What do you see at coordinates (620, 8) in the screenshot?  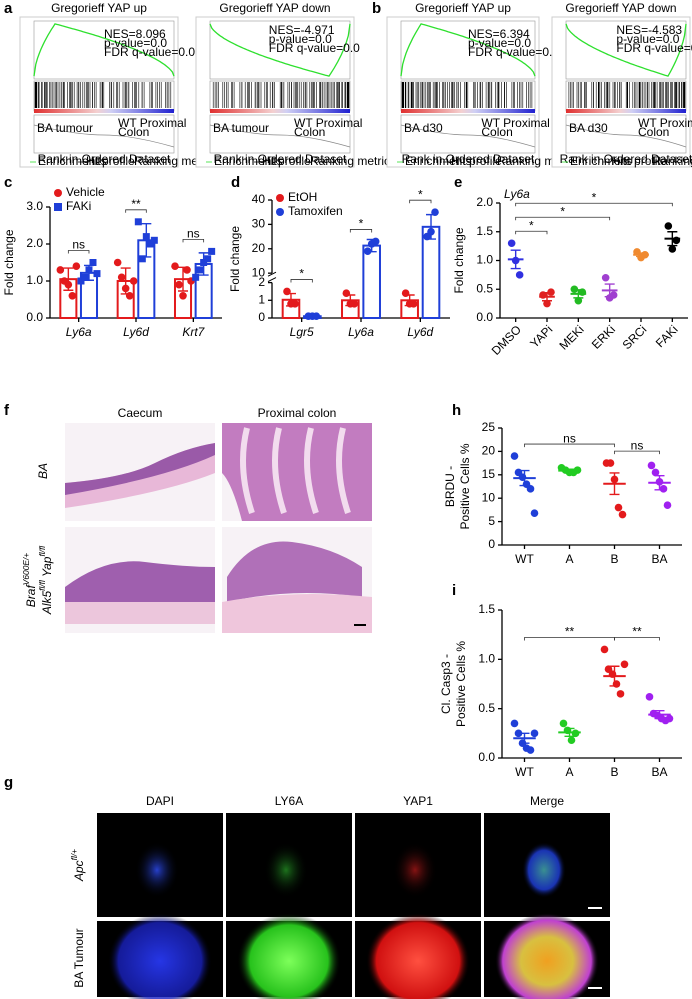 I see `gsea-title: Gregorieff YAP down` at bounding box center [620, 8].